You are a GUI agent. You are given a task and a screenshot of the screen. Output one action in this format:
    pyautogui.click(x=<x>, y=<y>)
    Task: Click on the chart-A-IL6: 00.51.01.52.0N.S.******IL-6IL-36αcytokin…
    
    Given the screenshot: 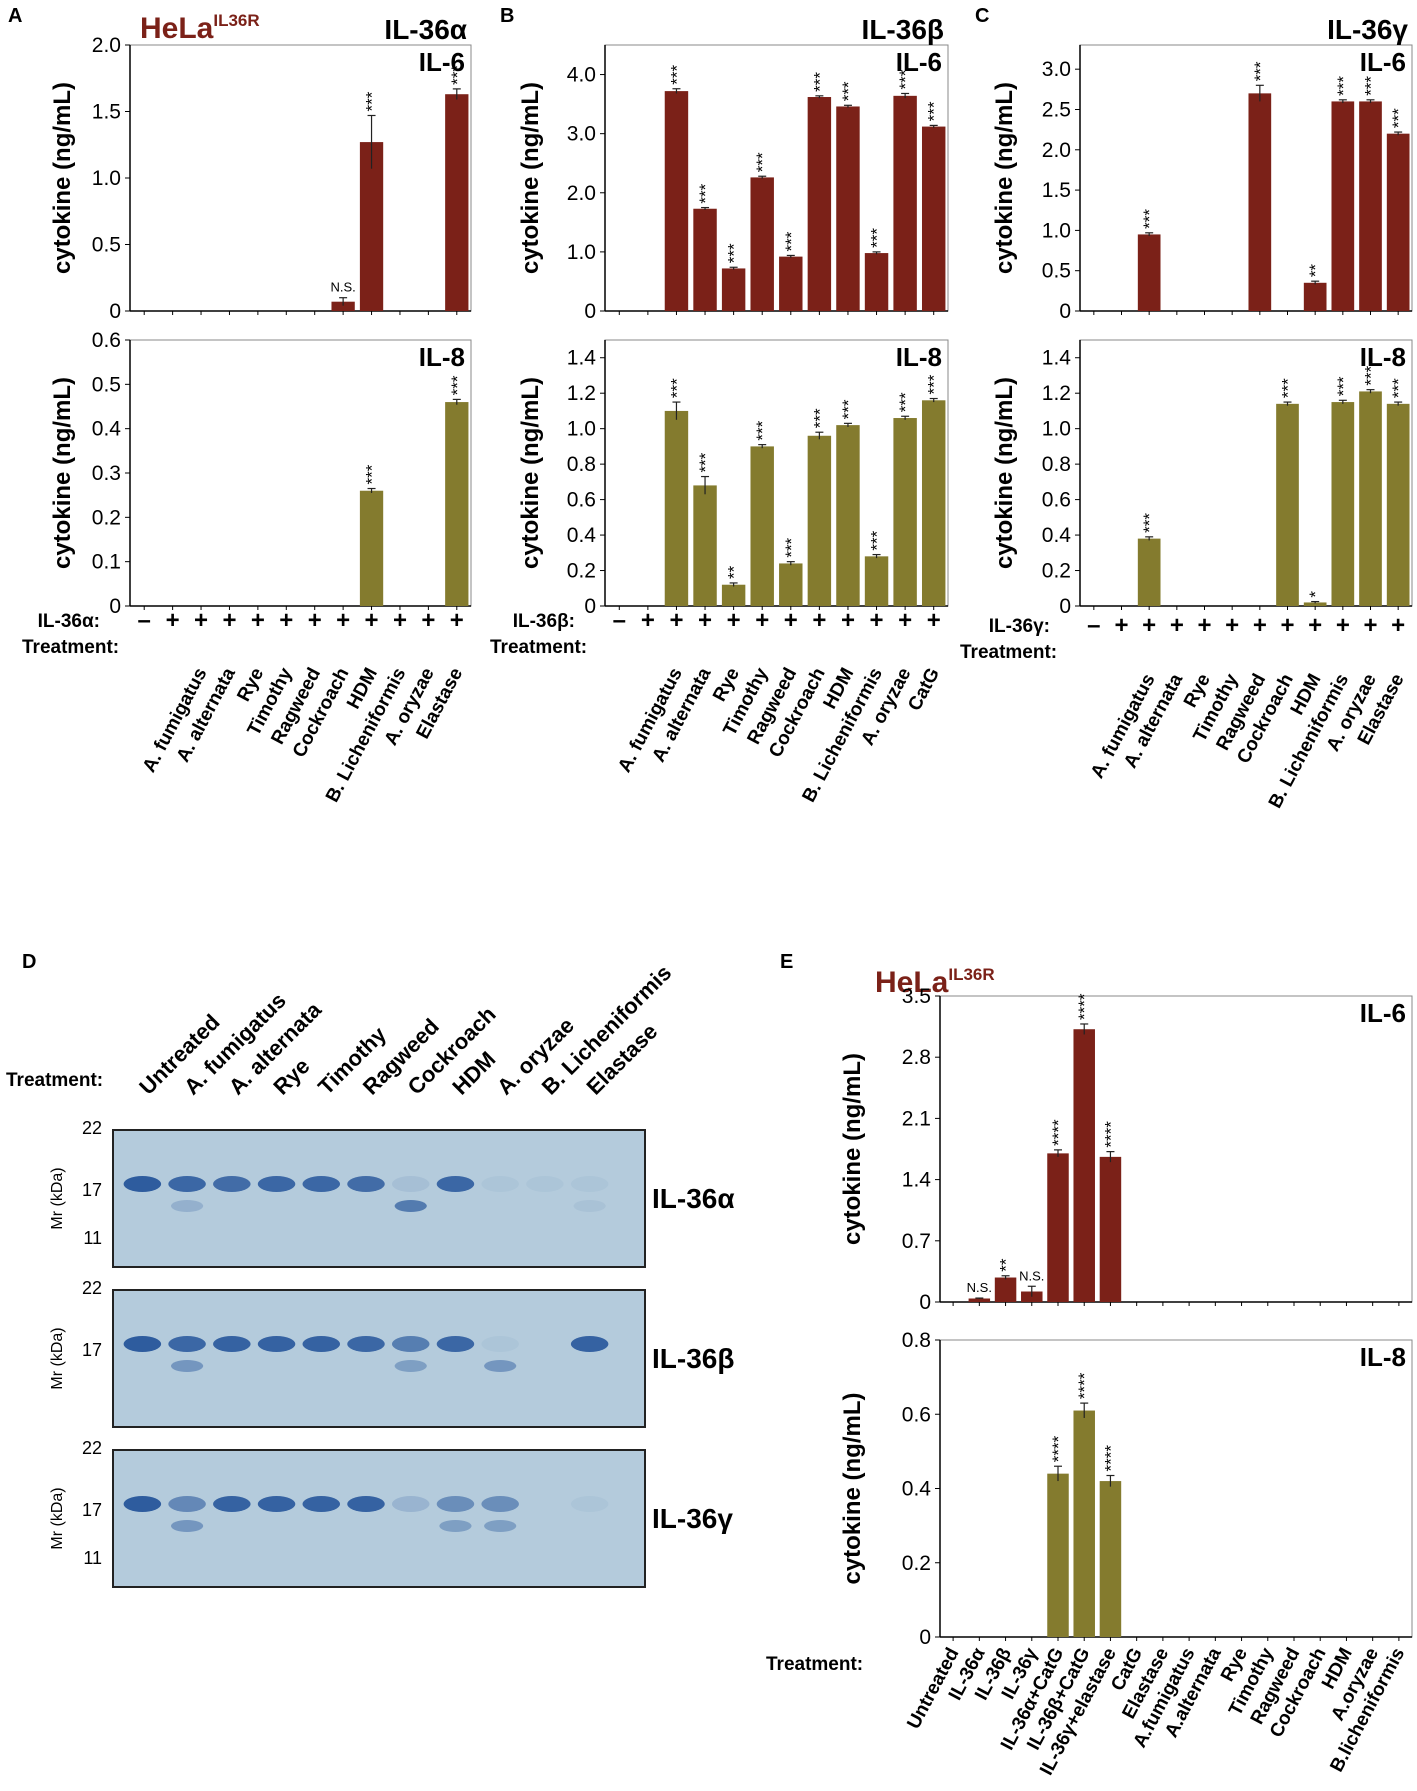 What is the action you would take?
    pyautogui.click(x=260, y=168)
    